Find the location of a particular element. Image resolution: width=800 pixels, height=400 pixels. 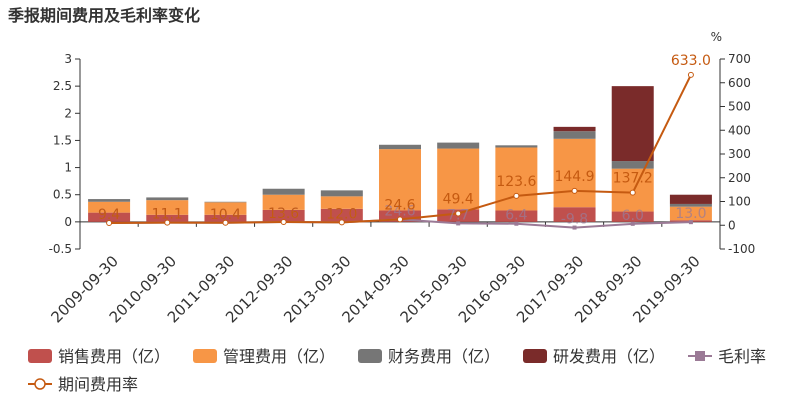

y-left-tick-label: 0.5 is located at coordinates (62, 195).